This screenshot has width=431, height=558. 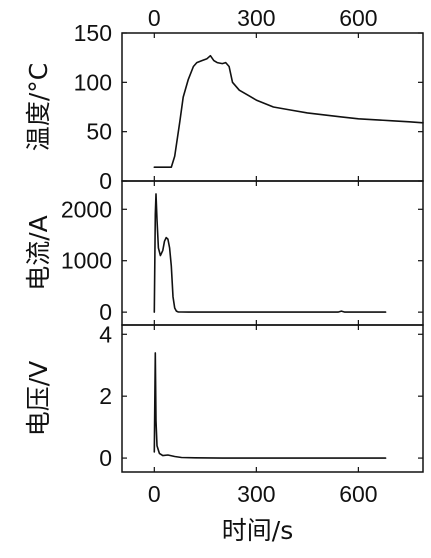 What do you see at coordinates (86, 209) in the screenshot?
I see `y-tick-label: 2000` at bounding box center [86, 209].